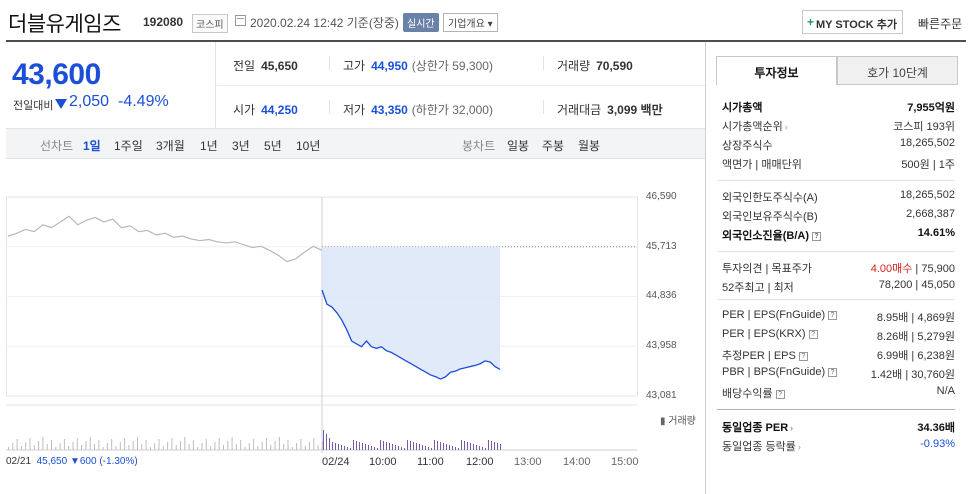  Describe the element at coordinates (92, 146) in the screenshot. I see `period-1d: 1일` at that location.